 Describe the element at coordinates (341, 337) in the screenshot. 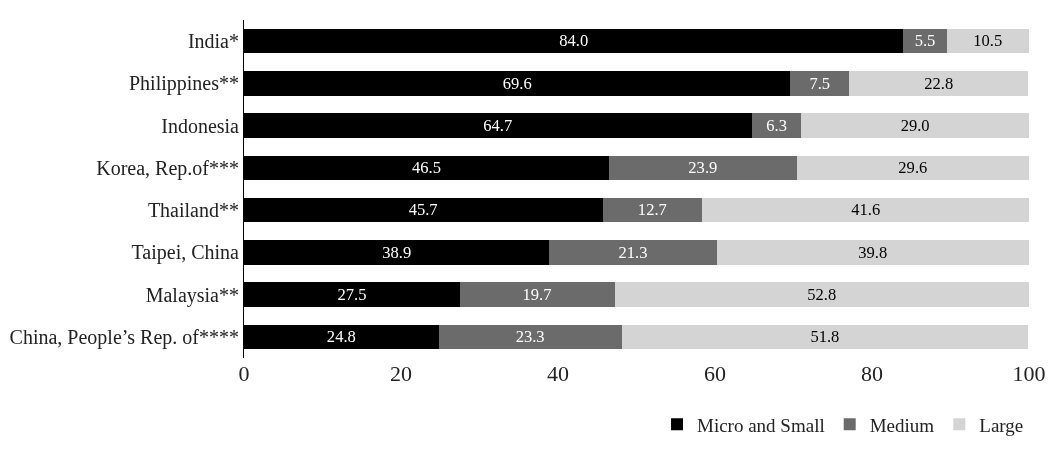

I see `data-label: 24.8` at that location.